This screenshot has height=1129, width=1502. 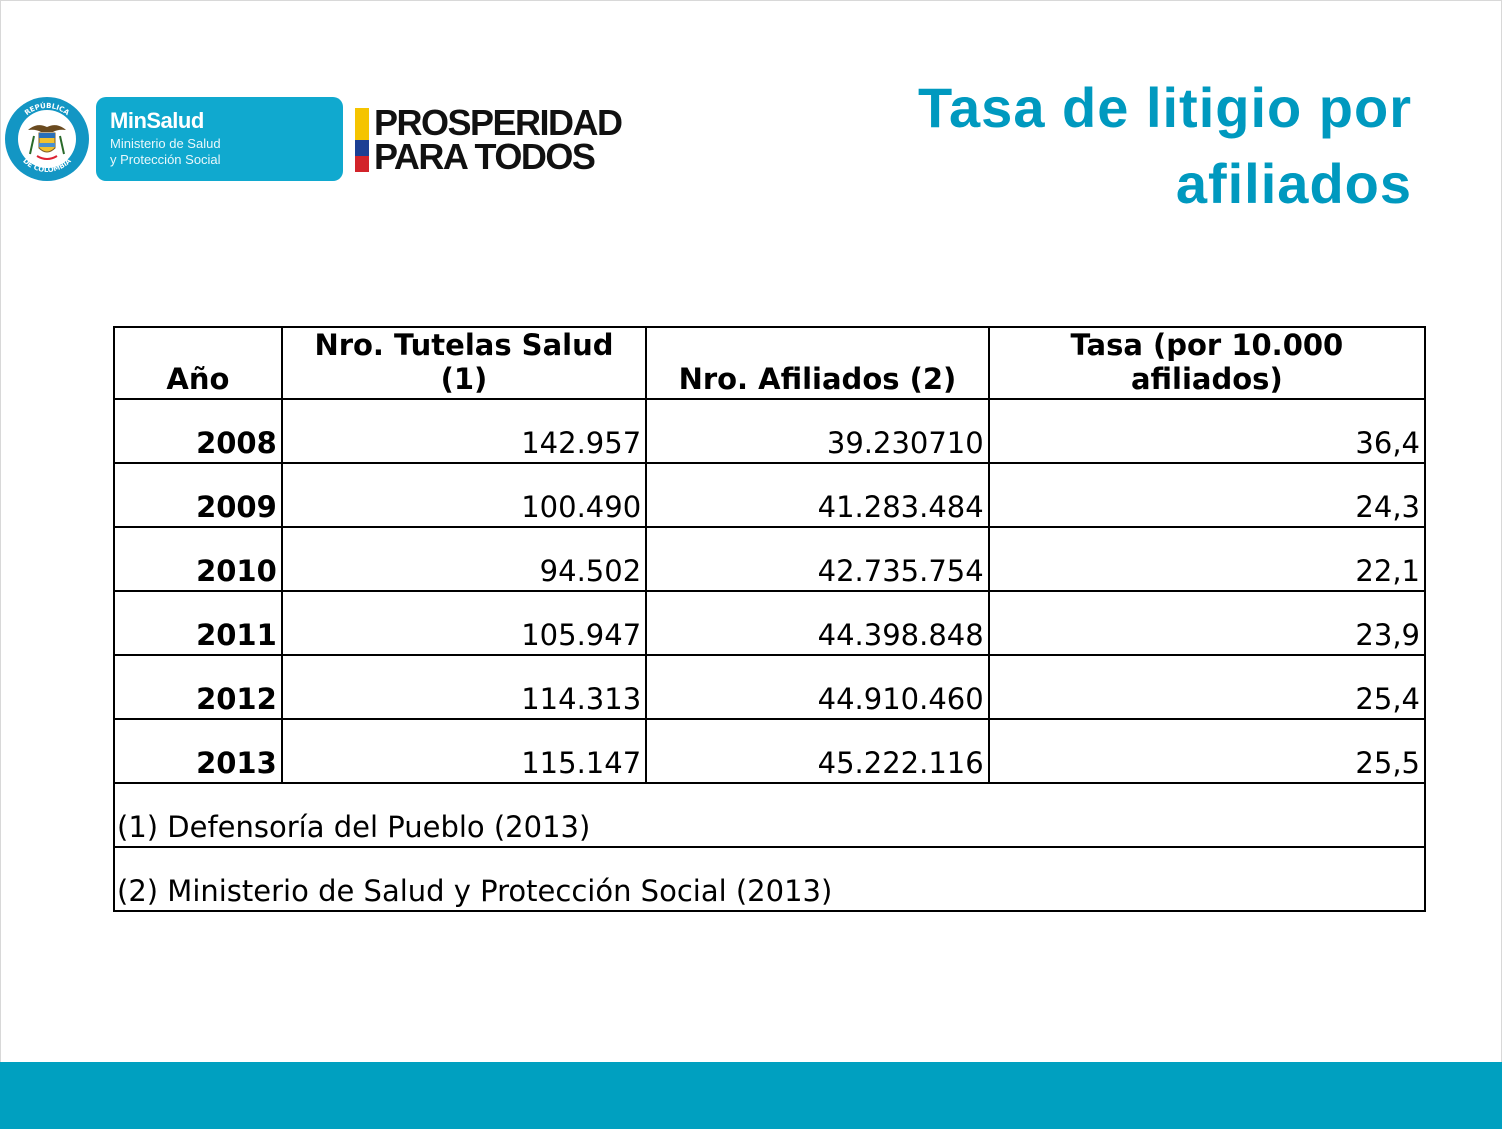 I want to click on cell-tutelas: 115.147, so click(x=464, y=751).